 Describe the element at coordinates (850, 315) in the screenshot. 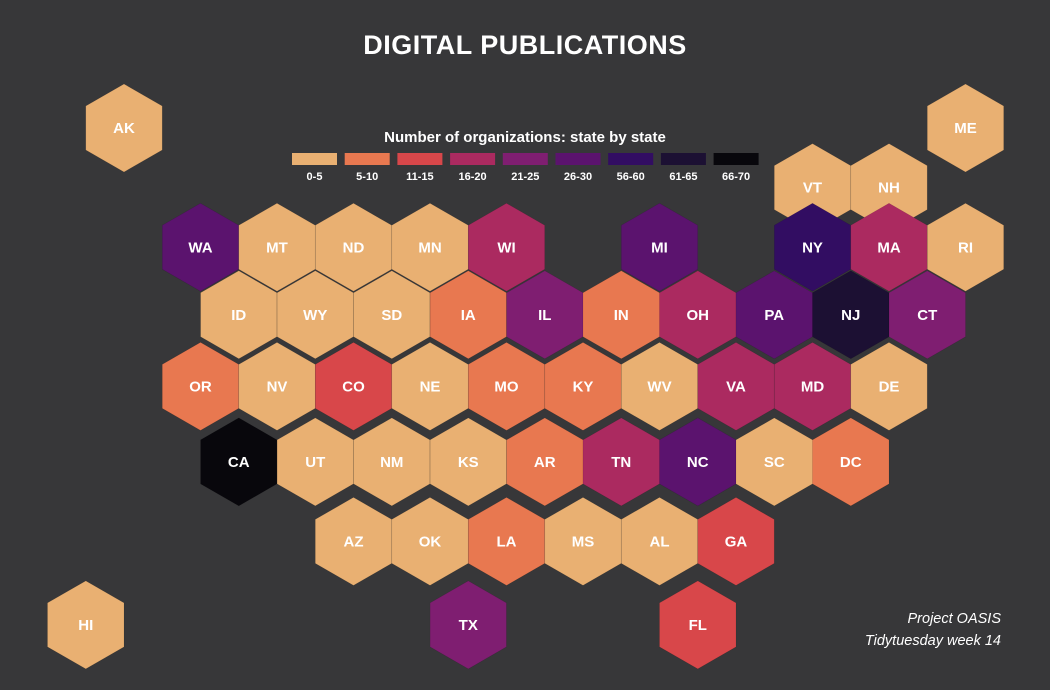

I see `hex-label-nj: NJ` at that location.